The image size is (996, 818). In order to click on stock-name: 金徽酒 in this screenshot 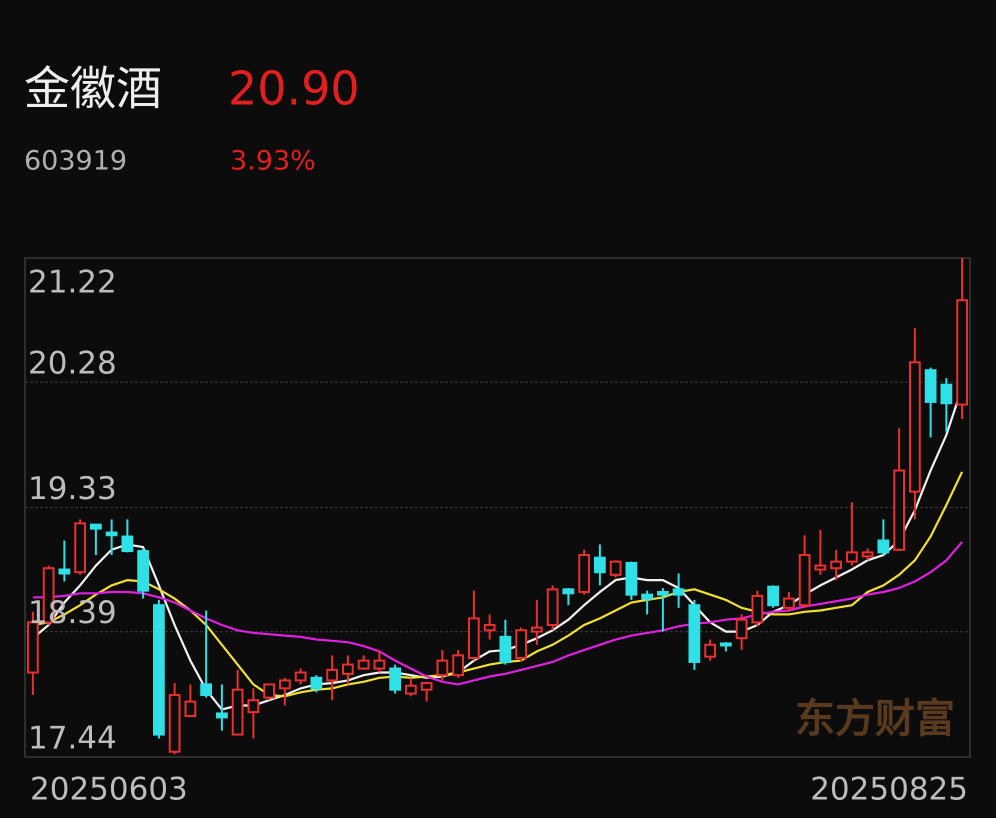, I will do `click(93, 89)`.